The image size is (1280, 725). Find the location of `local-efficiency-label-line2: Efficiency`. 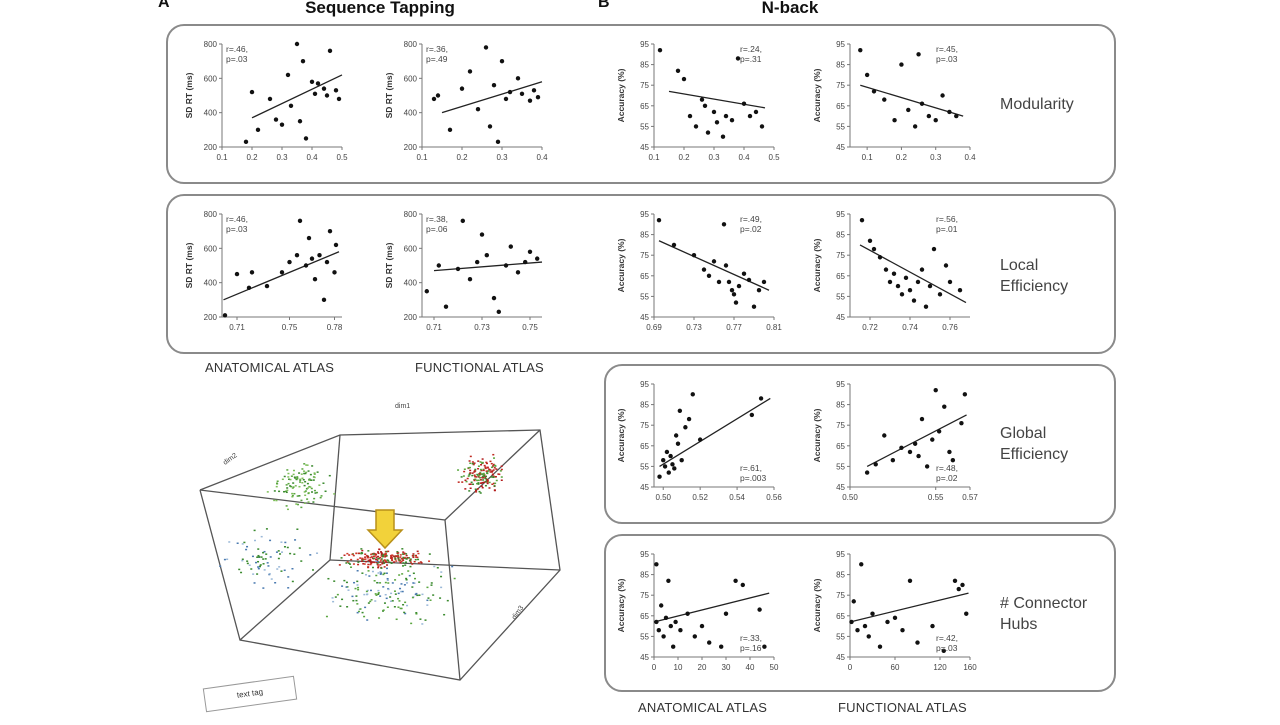

local-efficiency-label-line2: Efficiency is located at coordinates (1034, 286).